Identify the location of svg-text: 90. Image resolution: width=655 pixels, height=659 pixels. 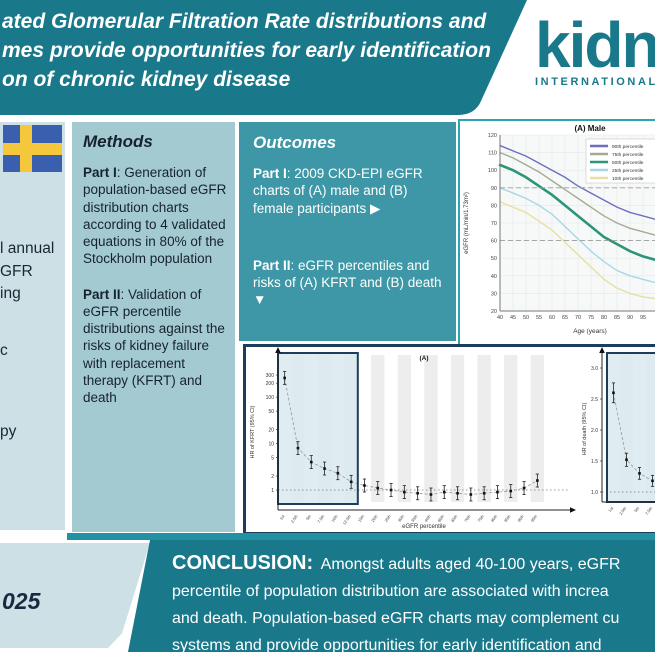
(494, 189).